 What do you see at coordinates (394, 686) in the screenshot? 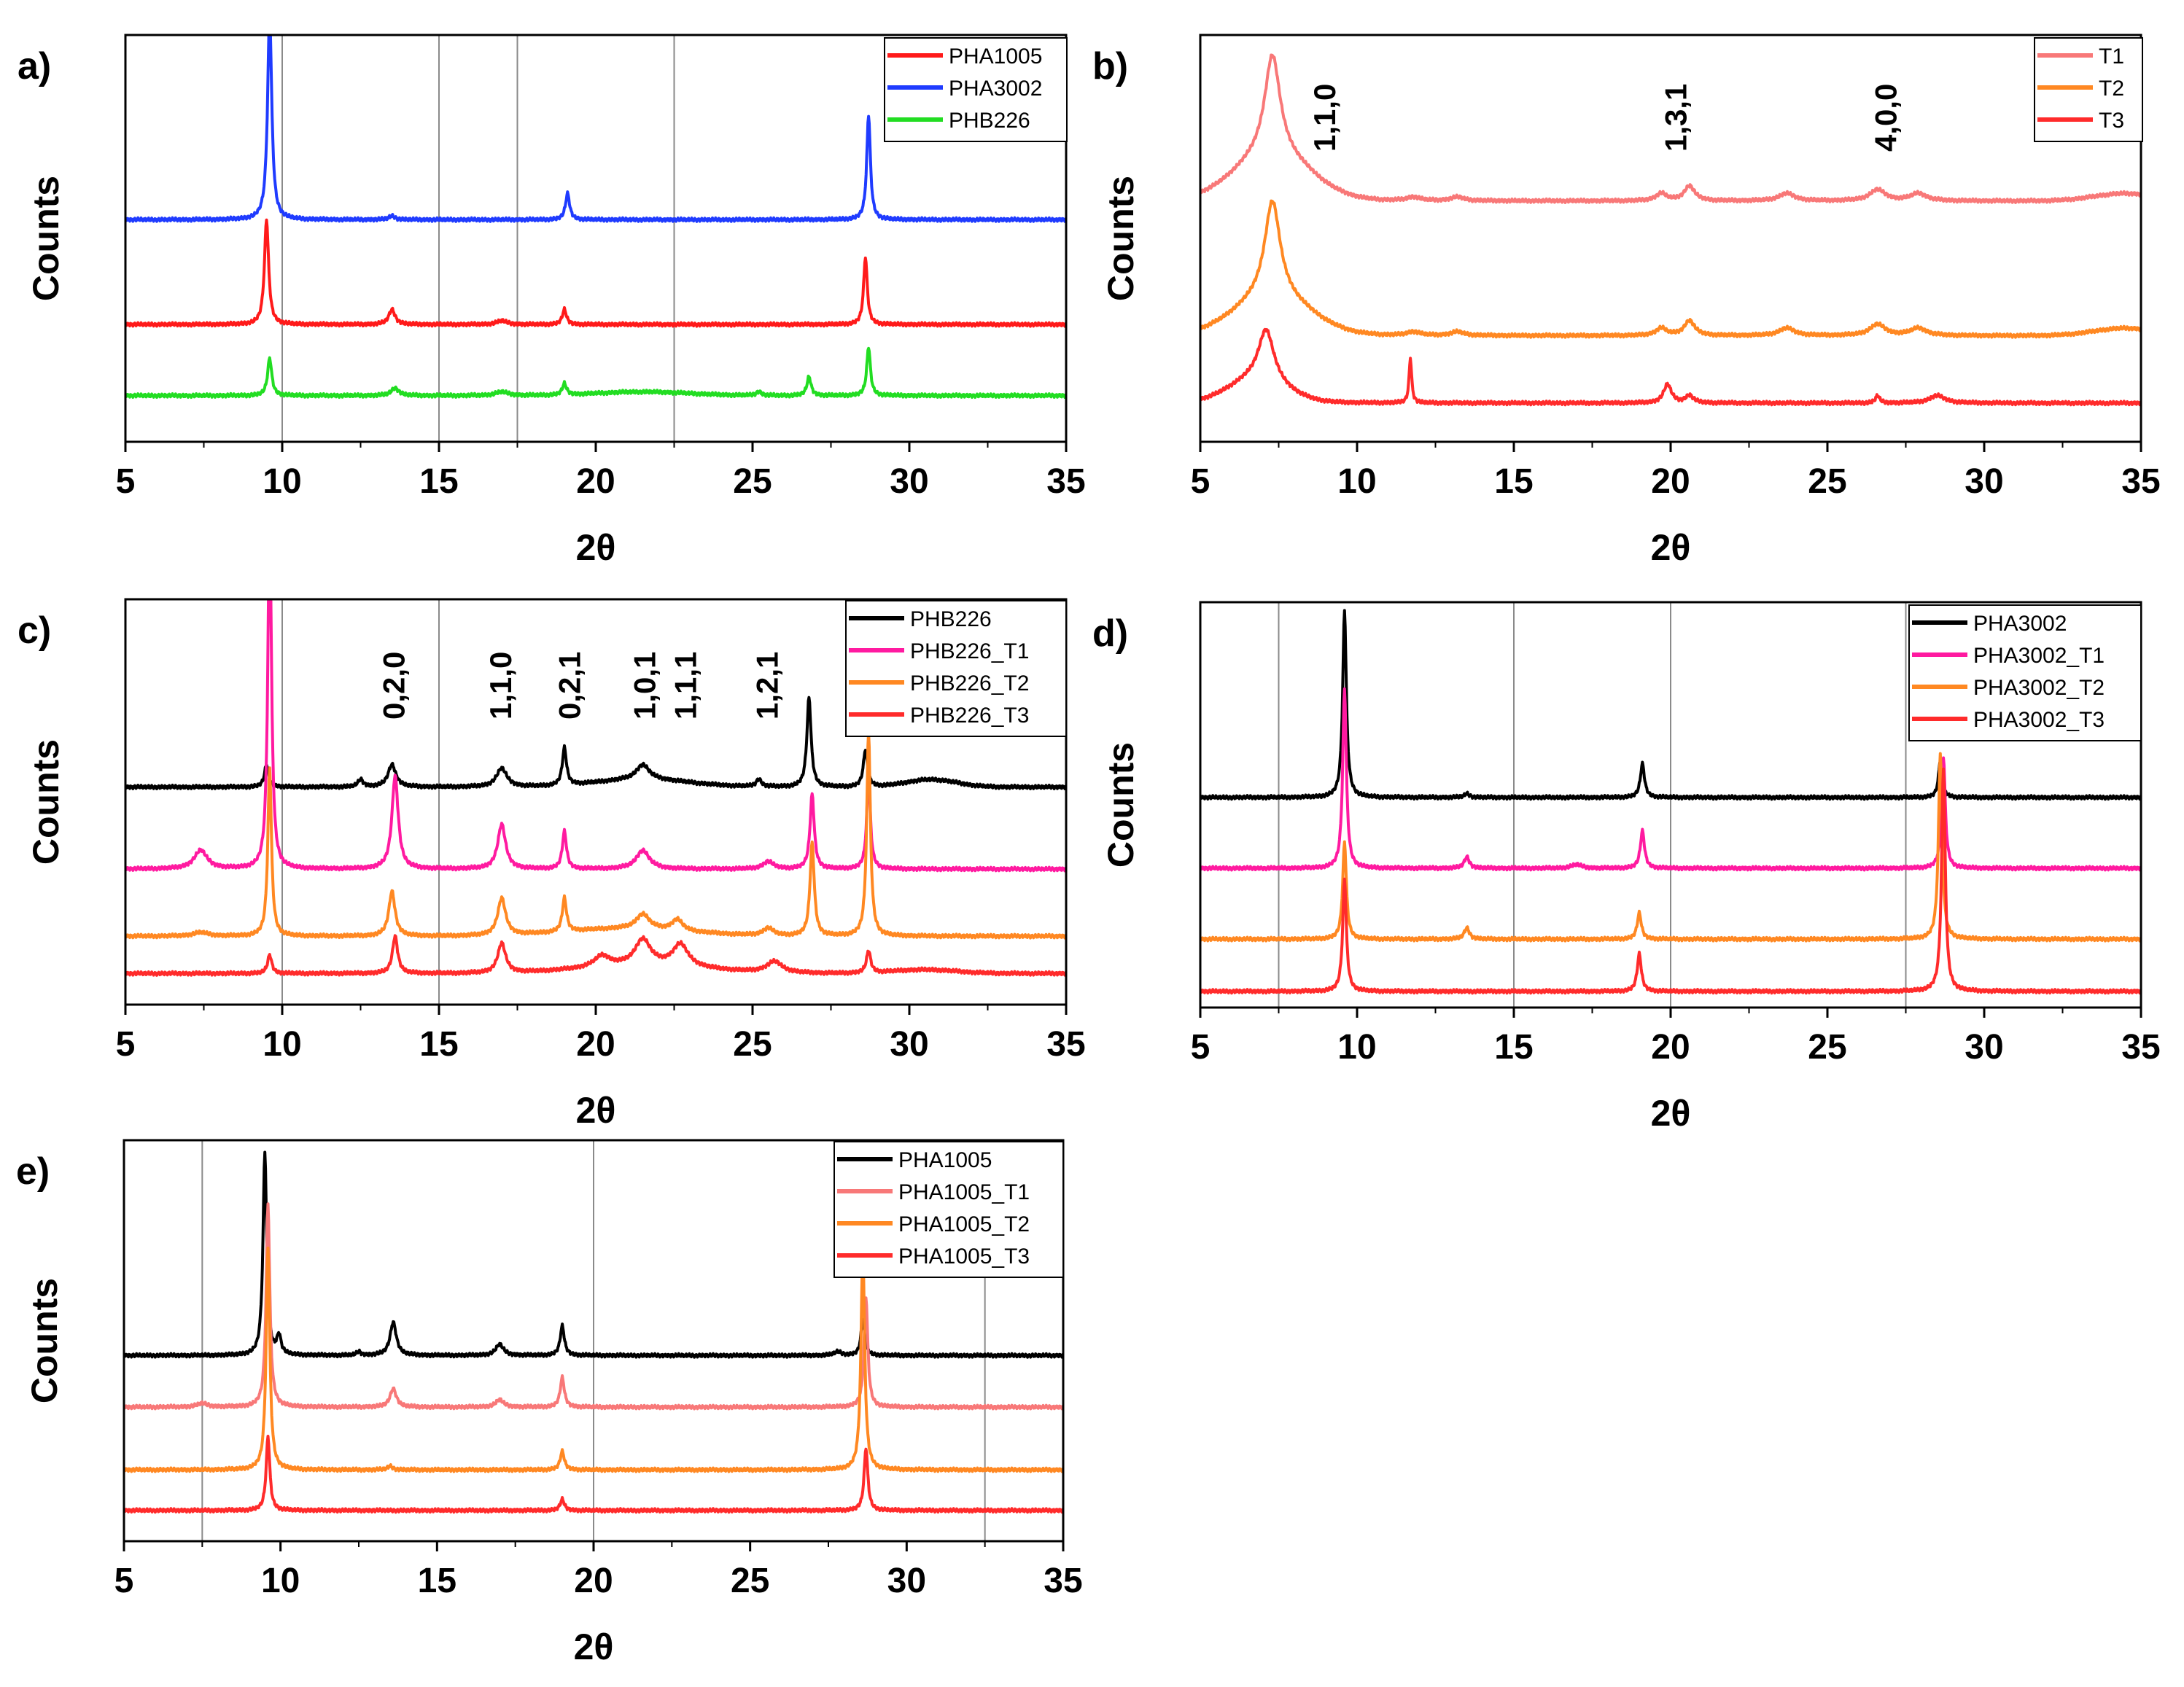
I see `peak-annotation: 0,2,0` at bounding box center [394, 686].